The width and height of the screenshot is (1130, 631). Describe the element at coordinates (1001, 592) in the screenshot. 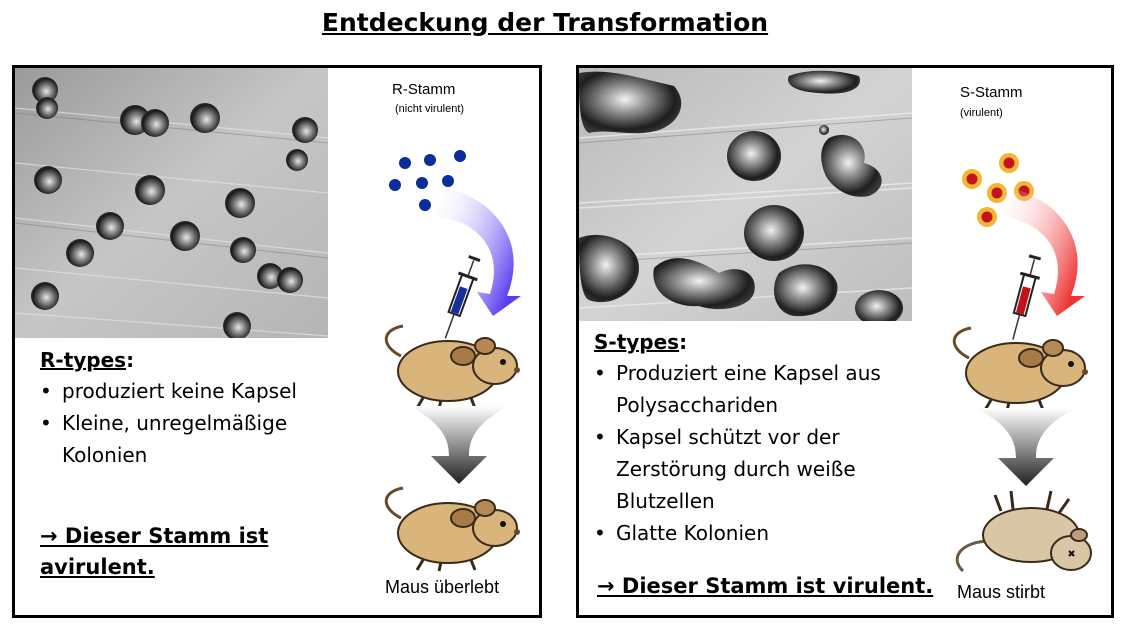

I see `s-outcome-label: Maus stirbt` at that location.